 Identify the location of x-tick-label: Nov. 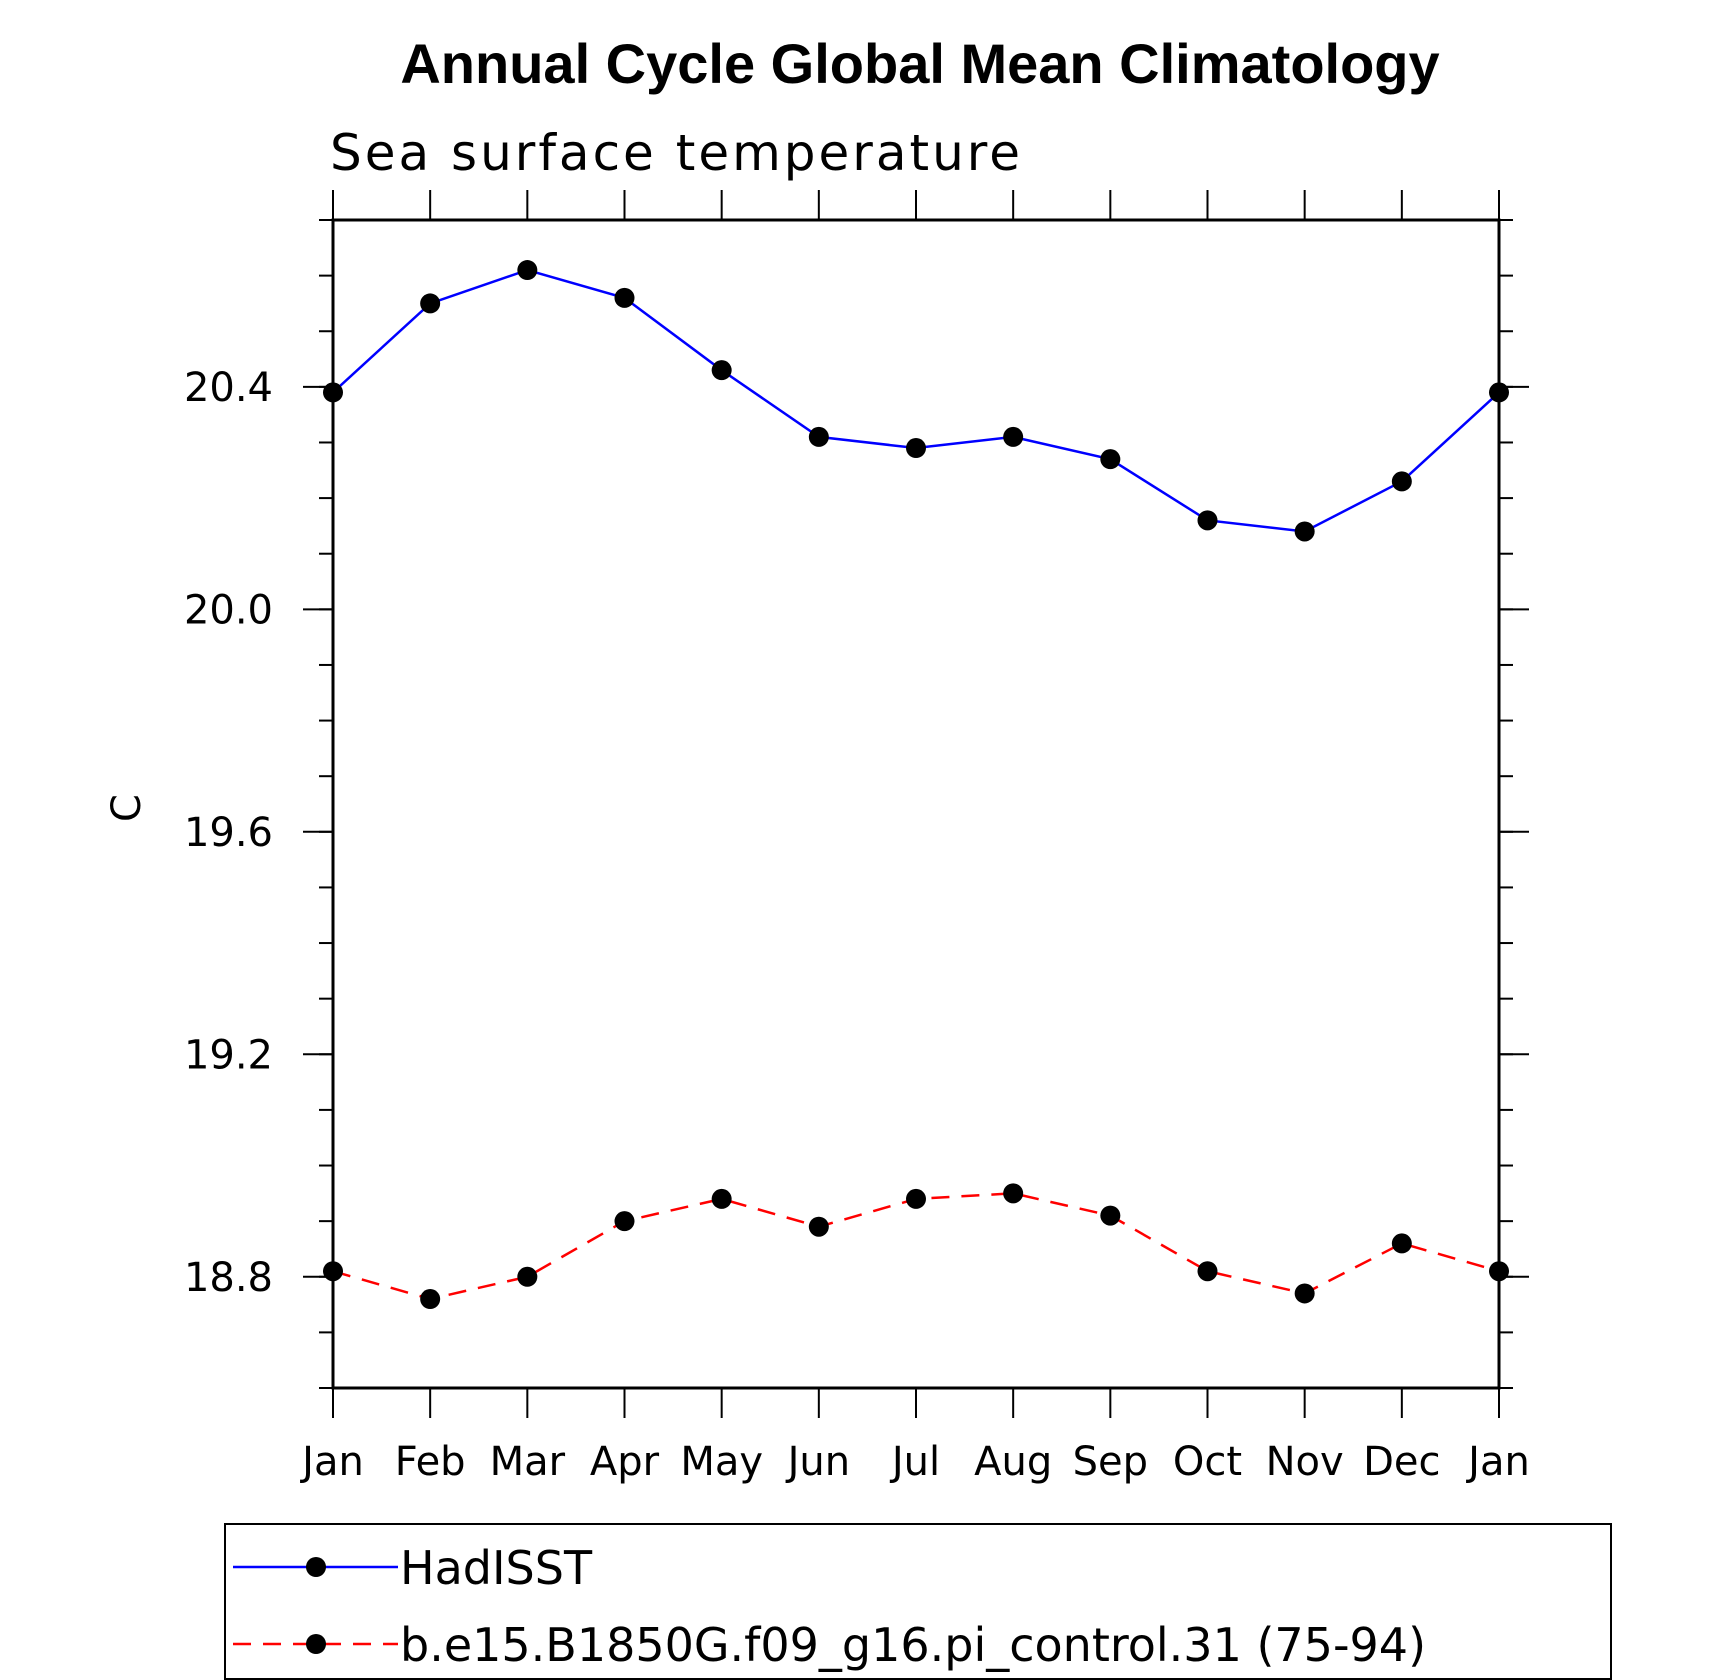
(1305, 1462).